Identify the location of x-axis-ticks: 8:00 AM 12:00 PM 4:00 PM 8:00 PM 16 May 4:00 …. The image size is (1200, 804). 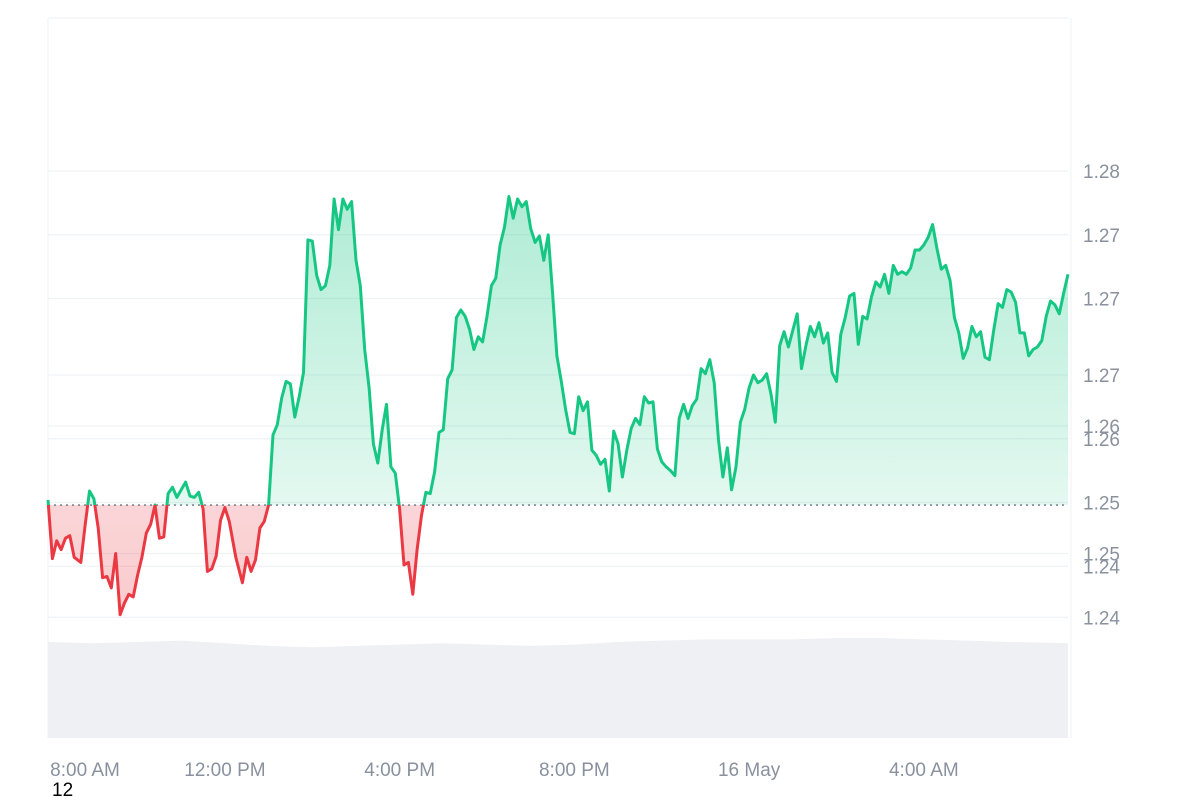
(504, 770).